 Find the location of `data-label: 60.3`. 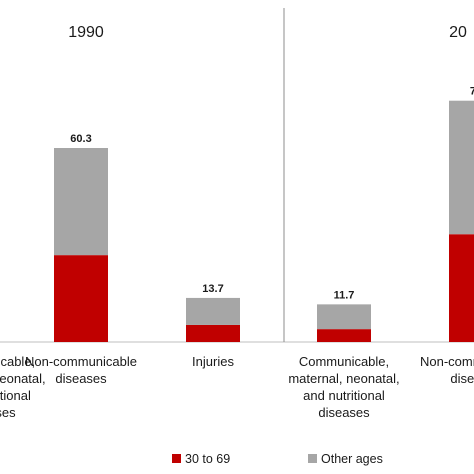

data-label: 60.3 is located at coordinates (80, 139).